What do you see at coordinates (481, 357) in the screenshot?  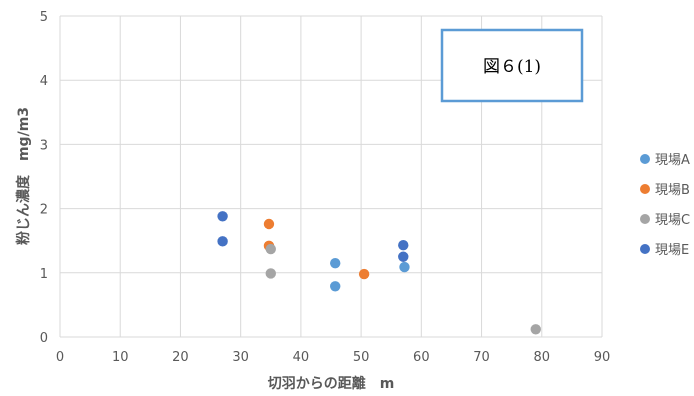 I see `x-tick-label: 70` at bounding box center [481, 357].